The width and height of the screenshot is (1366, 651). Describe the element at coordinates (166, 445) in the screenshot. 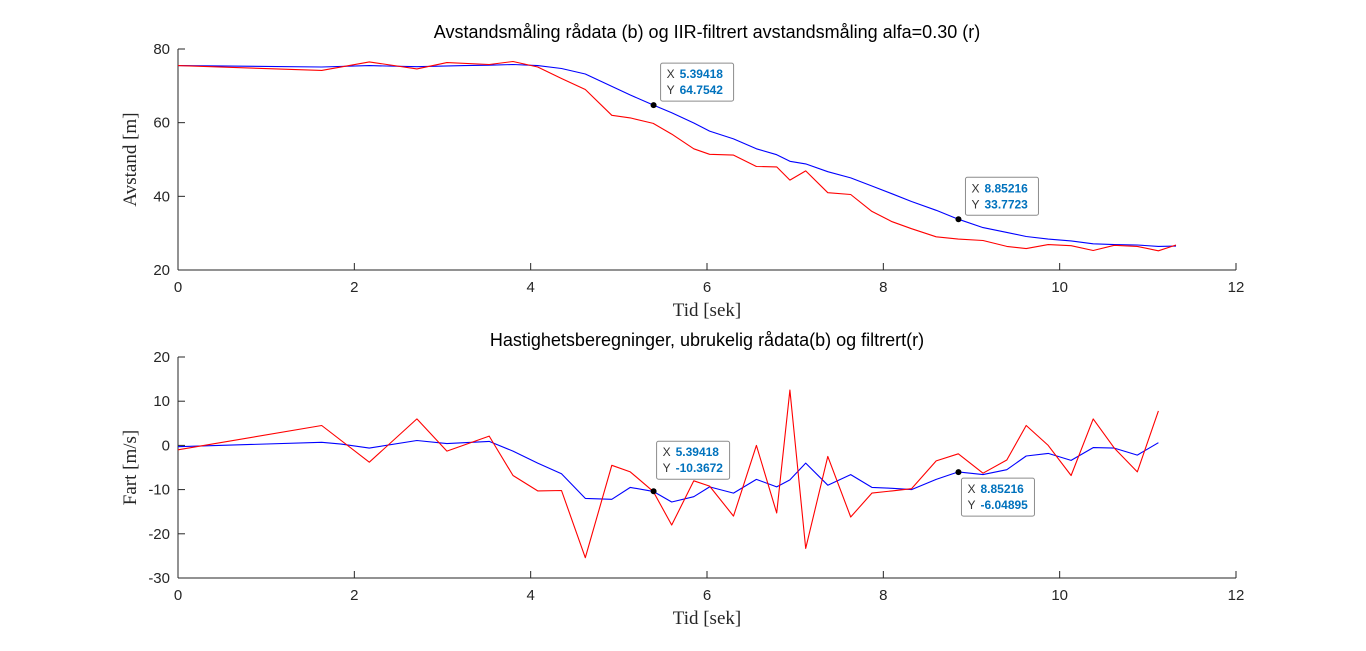

I see `y-tick-label: 0` at that location.